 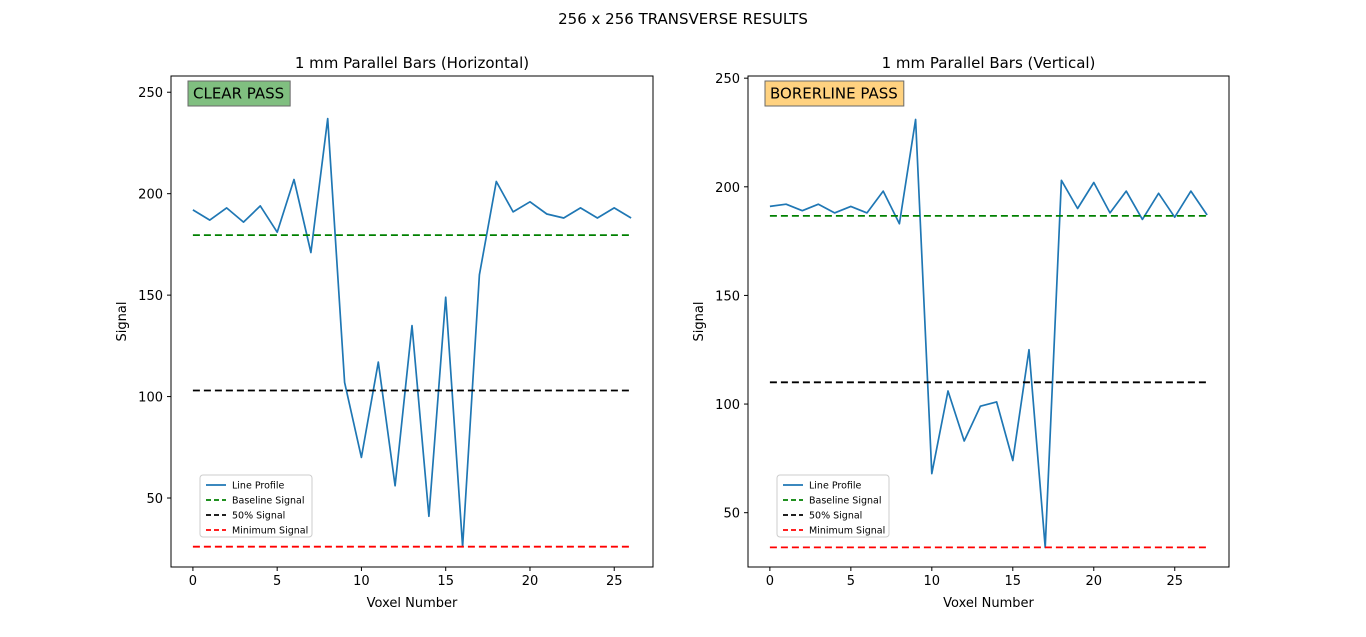 I want to click on status-badge-text: BORERLINE PASS, so click(x=834, y=94).